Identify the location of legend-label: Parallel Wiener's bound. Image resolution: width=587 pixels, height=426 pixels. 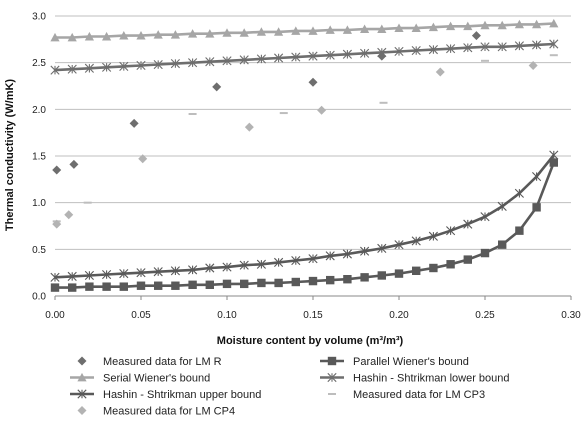
(411, 362).